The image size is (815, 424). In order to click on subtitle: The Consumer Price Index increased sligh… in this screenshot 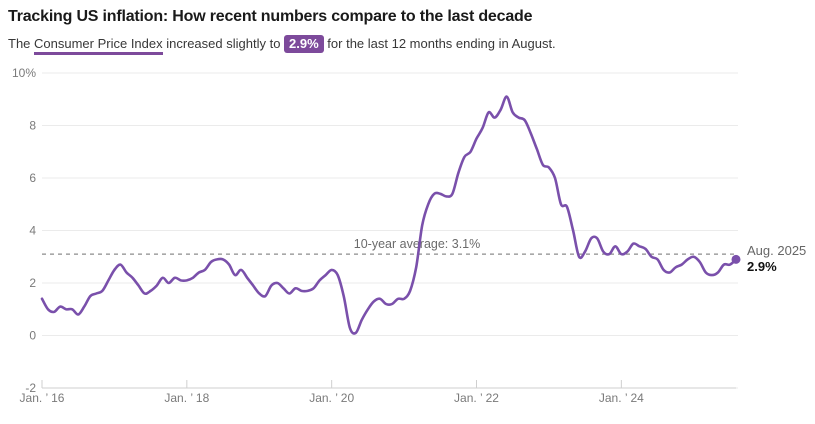, I will do `click(411, 44)`.